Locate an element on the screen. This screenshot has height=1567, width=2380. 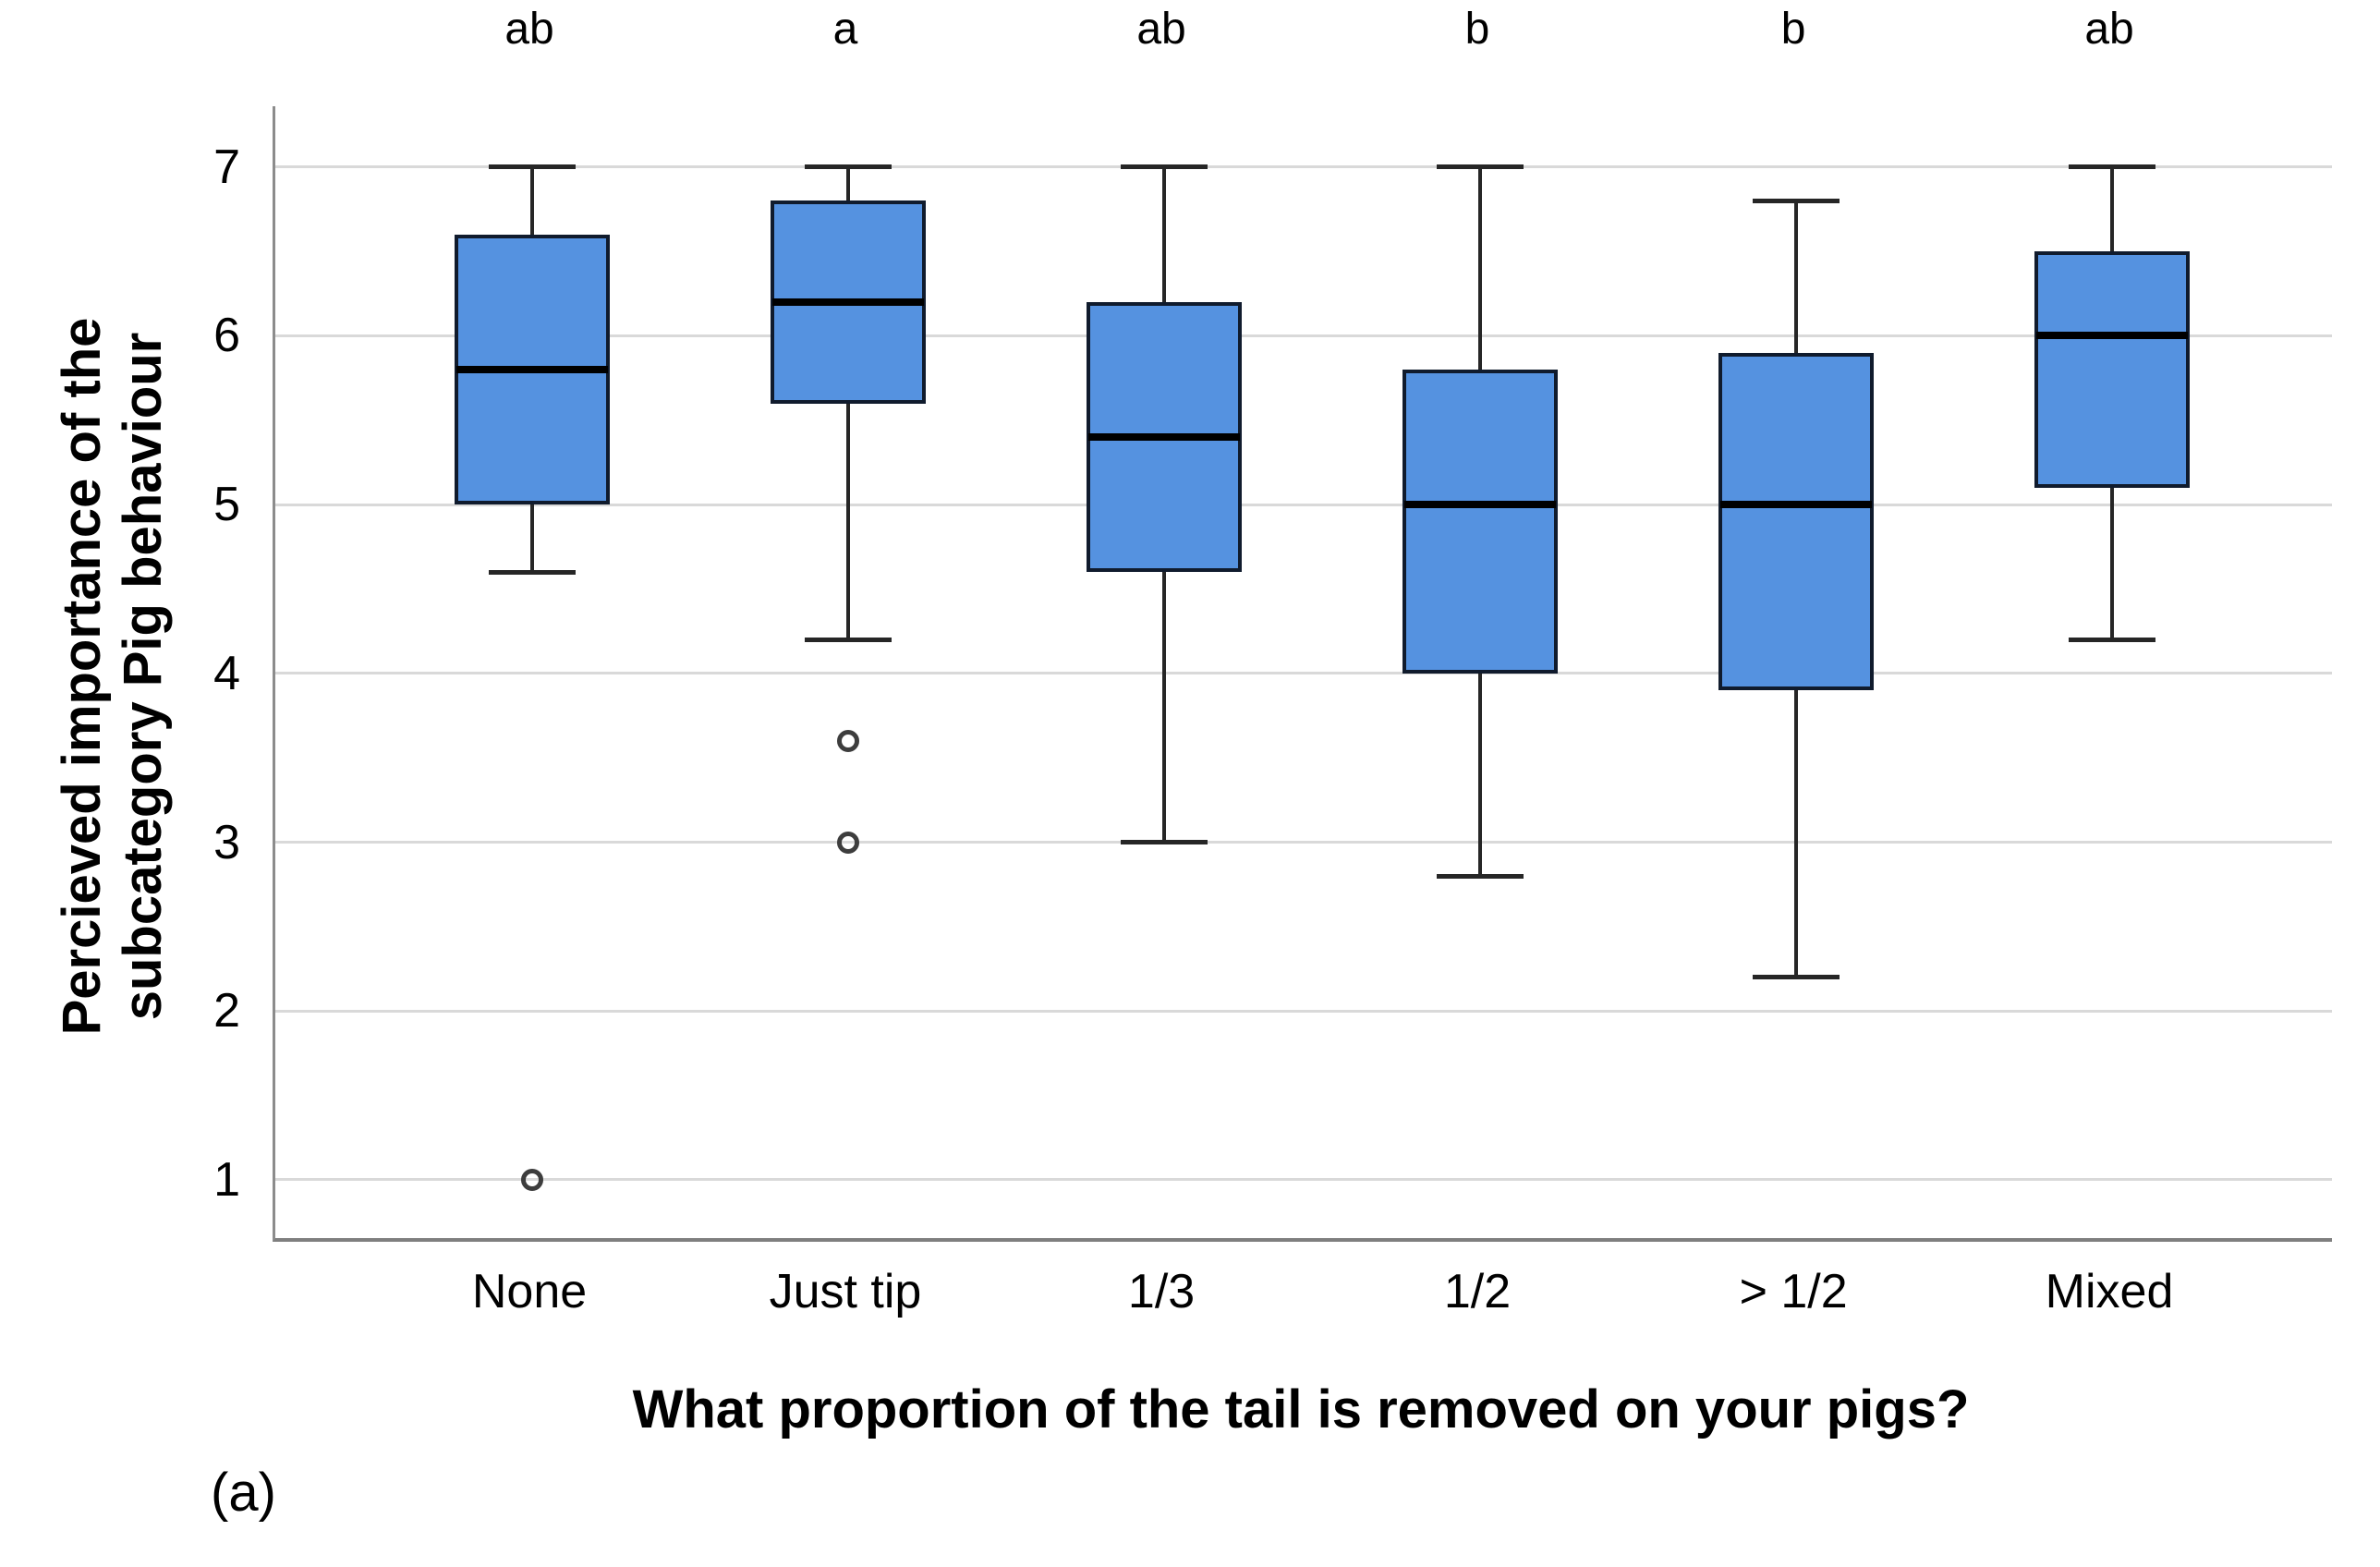
y-tick-label-5: 5 is located at coordinates (226, 505).